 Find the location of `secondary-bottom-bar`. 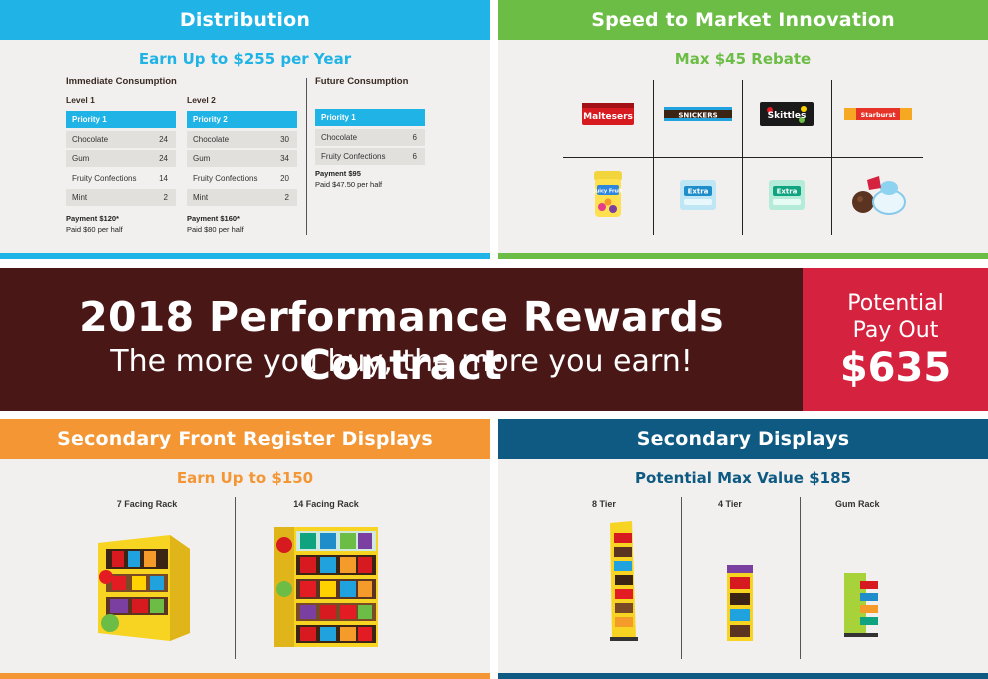

secondary-bottom-bar is located at coordinates (743, 676).